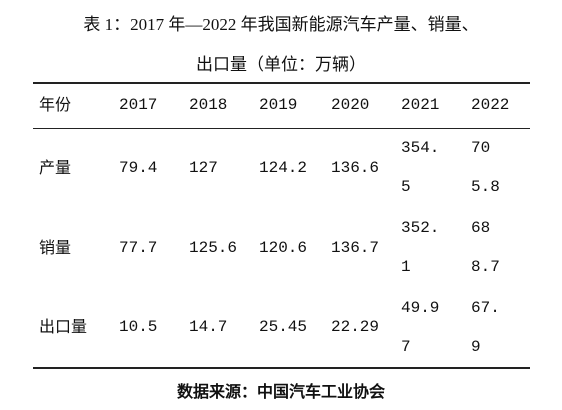 This screenshot has height=410, width=562. What do you see at coordinates (420, 105) in the screenshot?
I see `header-cell: 2021` at bounding box center [420, 105].